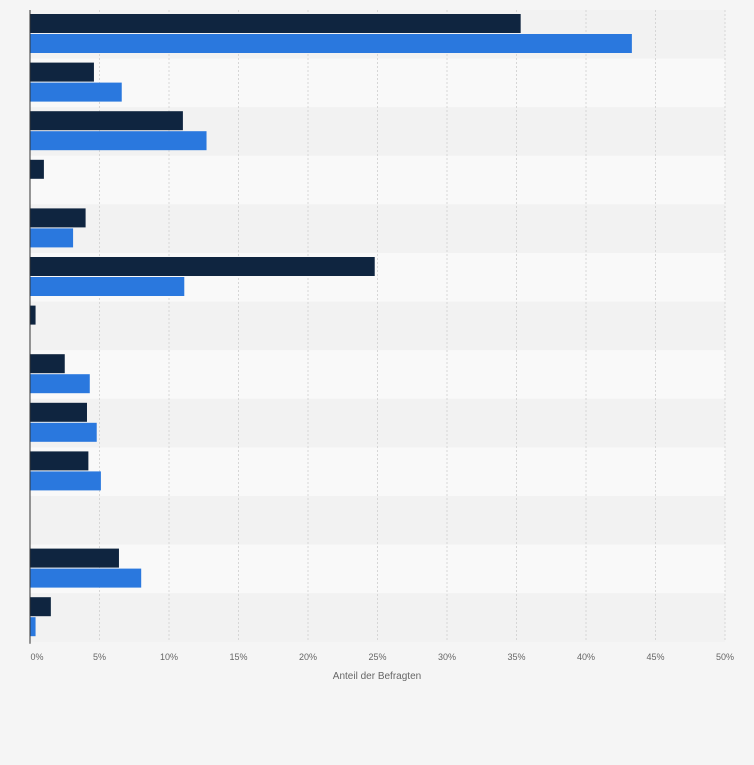 This screenshot has width=754, height=765. I want to click on x-tick-label: 0%, so click(36, 657).